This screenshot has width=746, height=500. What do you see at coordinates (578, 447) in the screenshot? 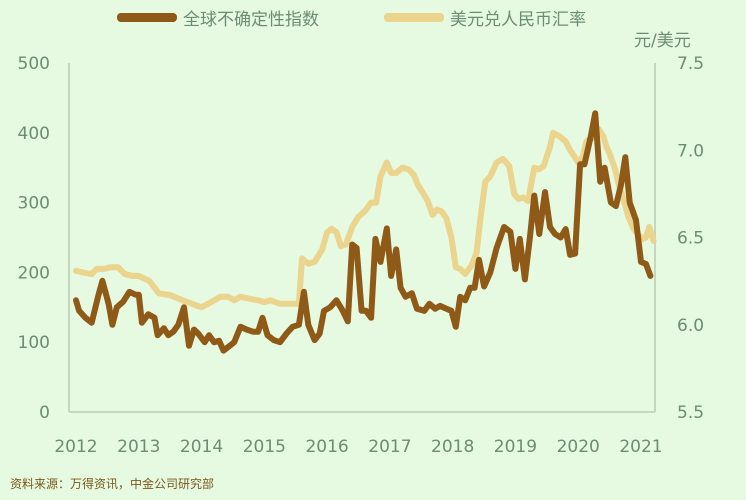
I see `x-tick-label: 2020` at bounding box center [578, 447].